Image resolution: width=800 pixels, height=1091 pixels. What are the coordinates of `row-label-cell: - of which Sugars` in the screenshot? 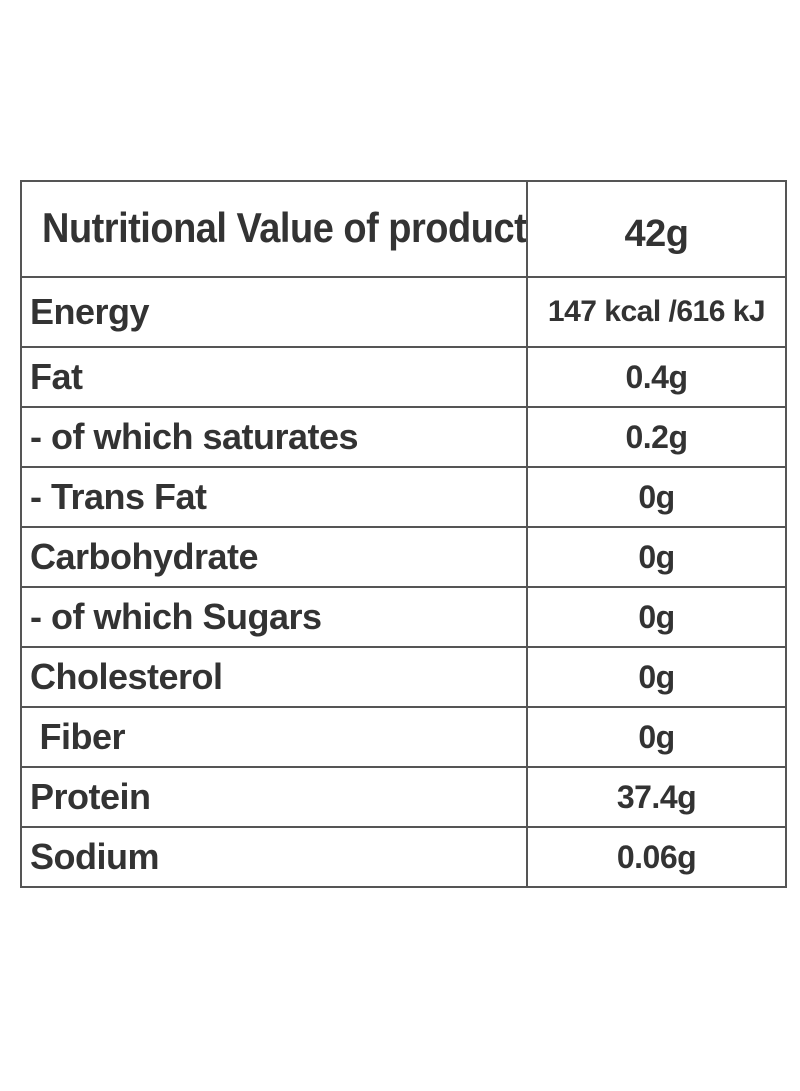 It's located at (274, 617).